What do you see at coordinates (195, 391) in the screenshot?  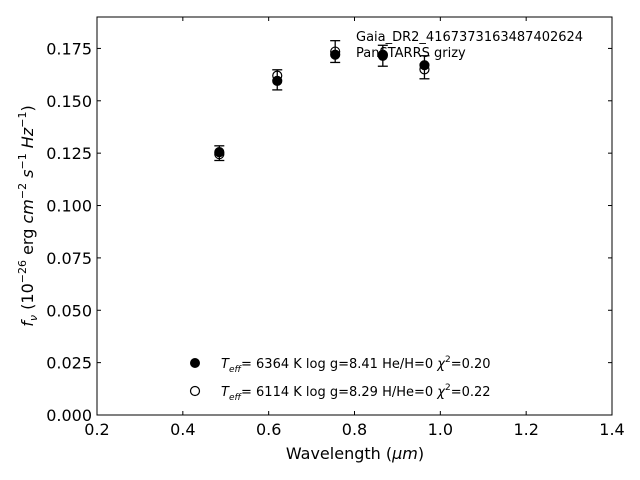 I see `legend-marker-open` at bounding box center [195, 391].